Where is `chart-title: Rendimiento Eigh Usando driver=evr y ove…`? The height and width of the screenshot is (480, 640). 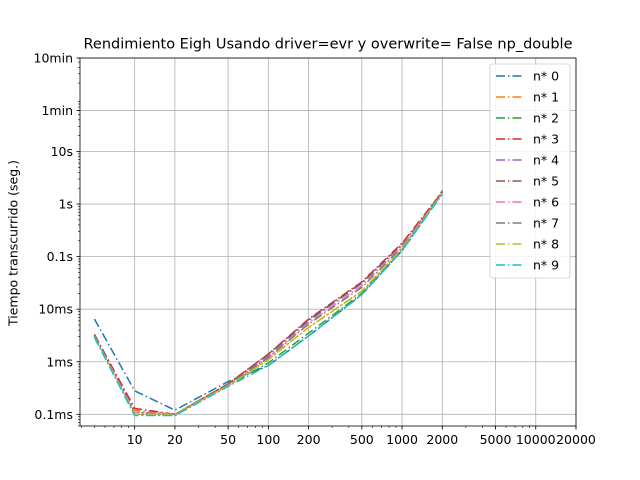 chart-title: Rendimiento Eigh Usando driver=evr y ove… is located at coordinates (327, 45).